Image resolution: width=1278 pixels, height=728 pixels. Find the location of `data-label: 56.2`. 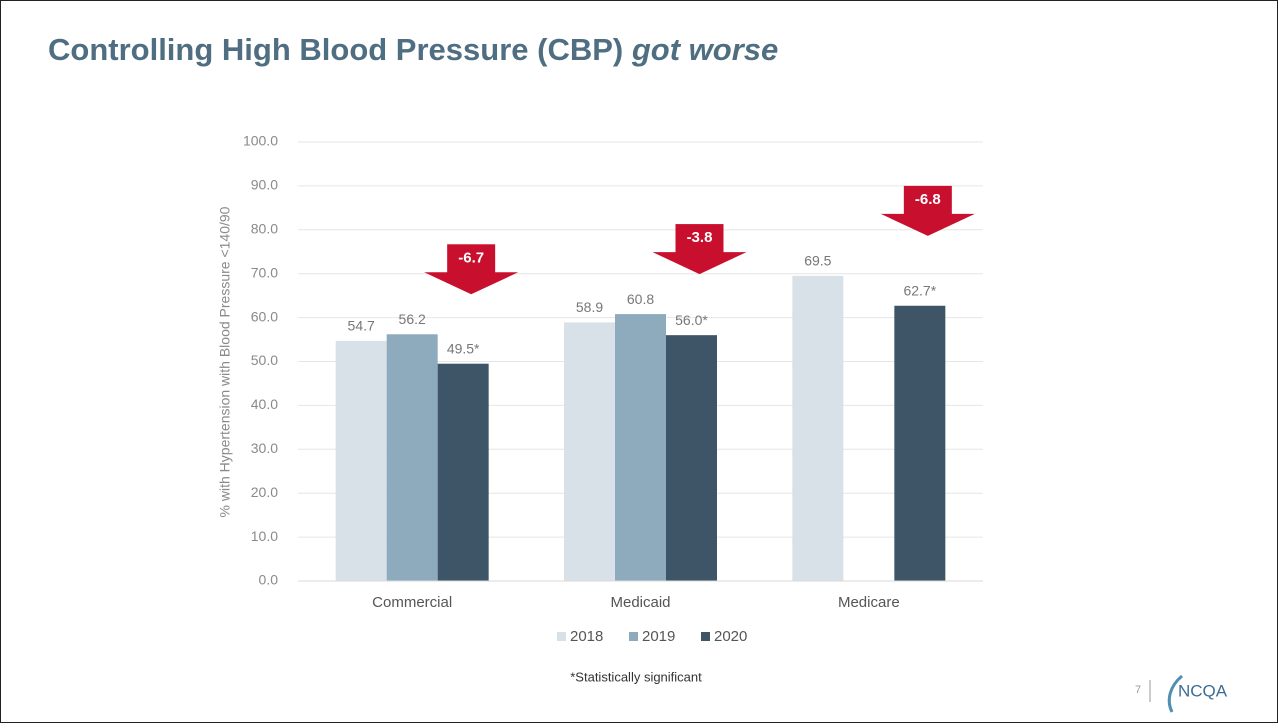

data-label: 56.2 is located at coordinates (412, 319).